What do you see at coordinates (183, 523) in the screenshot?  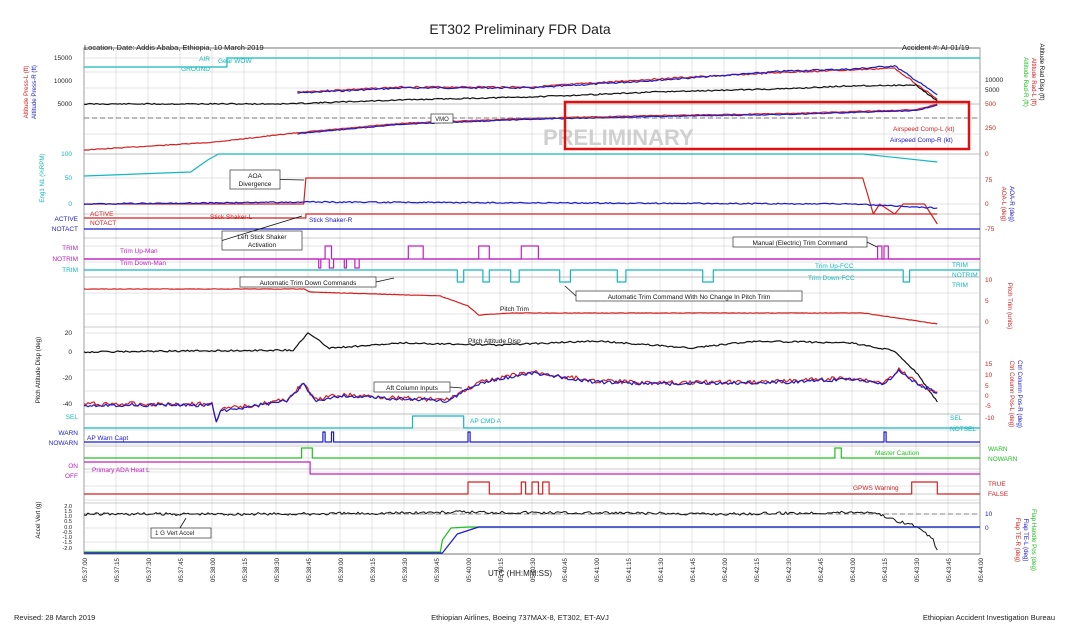 I see `one-g-pointer` at bounding box center [183, 523].